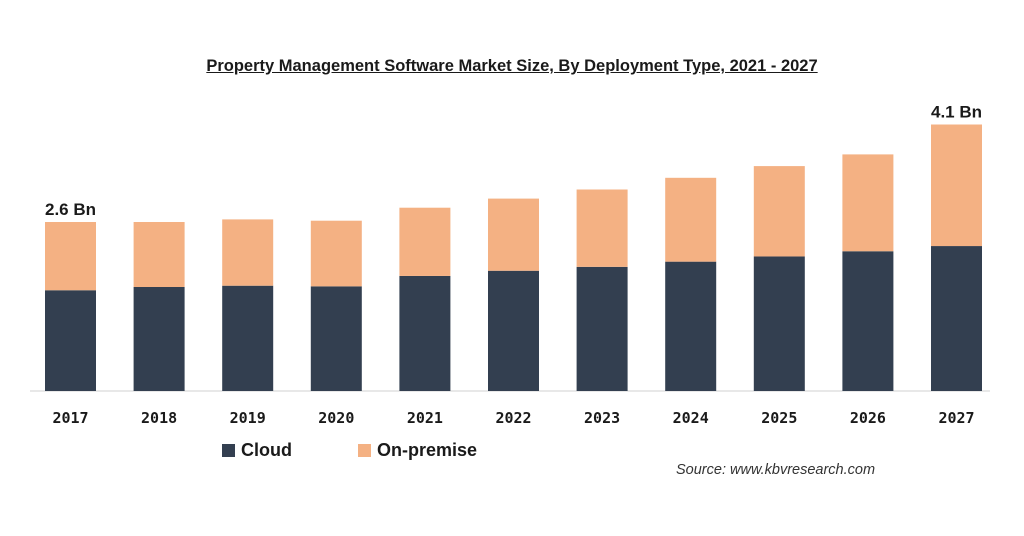  I want to click on bar-cloud-2027, so click(956, 318).